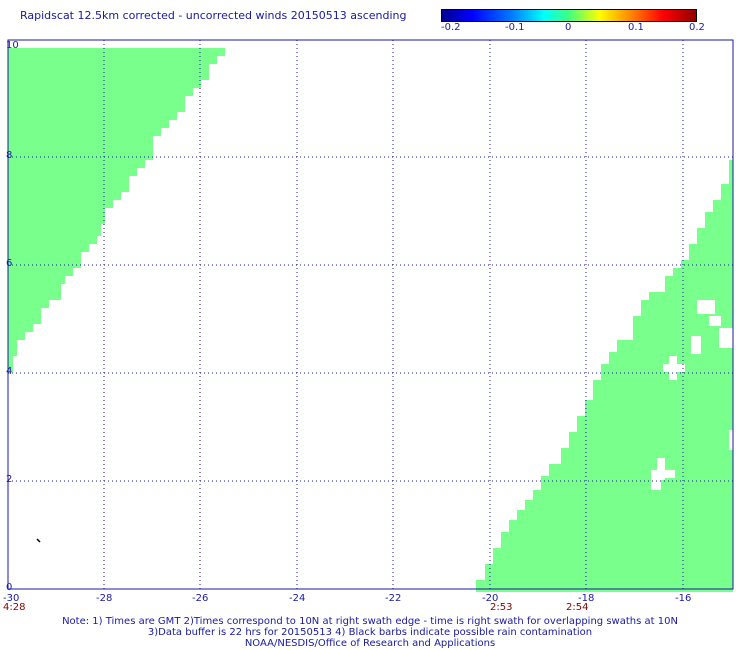  I want to click on y-tick-label: 2, so click(9, 479).